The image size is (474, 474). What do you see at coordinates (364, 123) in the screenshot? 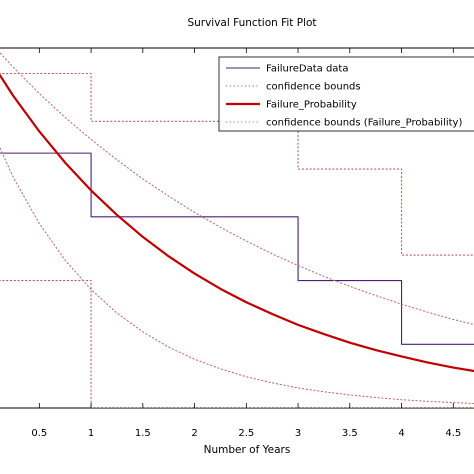
I see `legend-label-confidence-bounds-failure-probability: confidence bounds (Failure_Probability)` at bounding box center [364, 123].